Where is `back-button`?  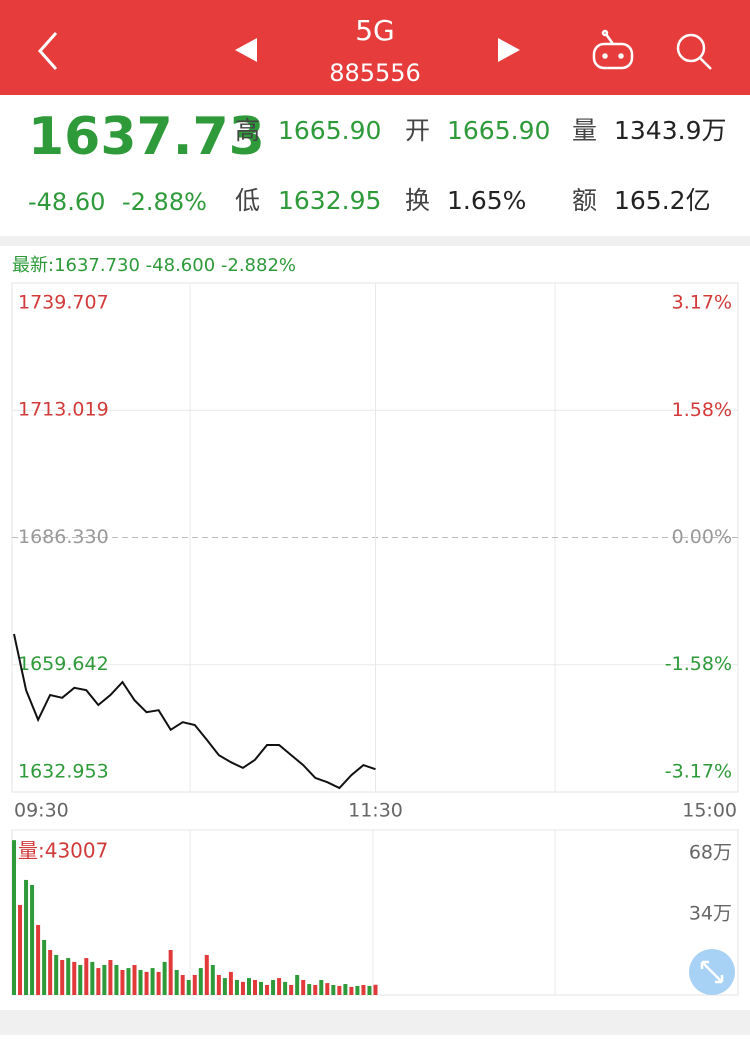 back-button is located at coordinates (47, 51).